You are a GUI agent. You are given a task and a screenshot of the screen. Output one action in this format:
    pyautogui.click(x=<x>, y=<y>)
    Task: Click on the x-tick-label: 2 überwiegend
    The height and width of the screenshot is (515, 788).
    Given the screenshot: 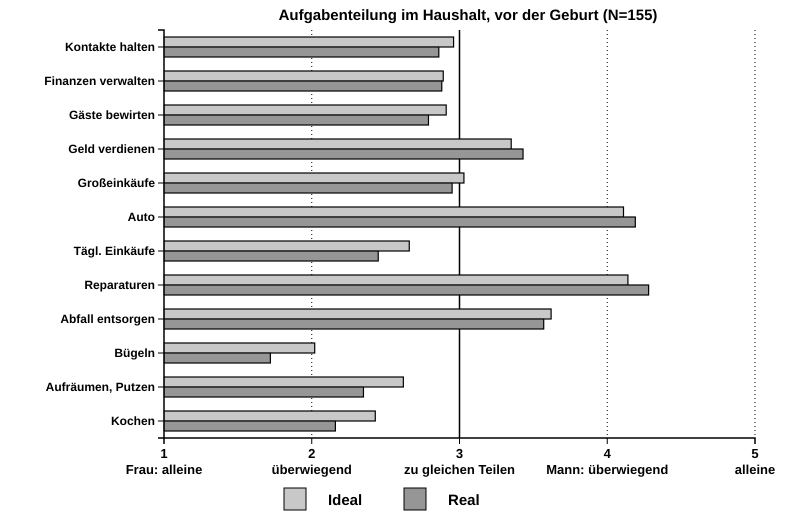 What is the action you would take?
    pyautogui.click(x=312, y=461)
    